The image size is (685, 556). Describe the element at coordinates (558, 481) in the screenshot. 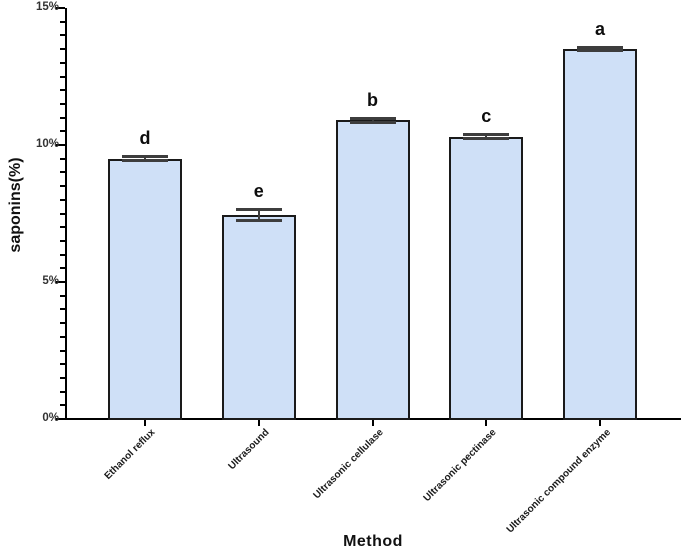

I see `x-category-label: Ultrasonic compound enzyme` at that location.